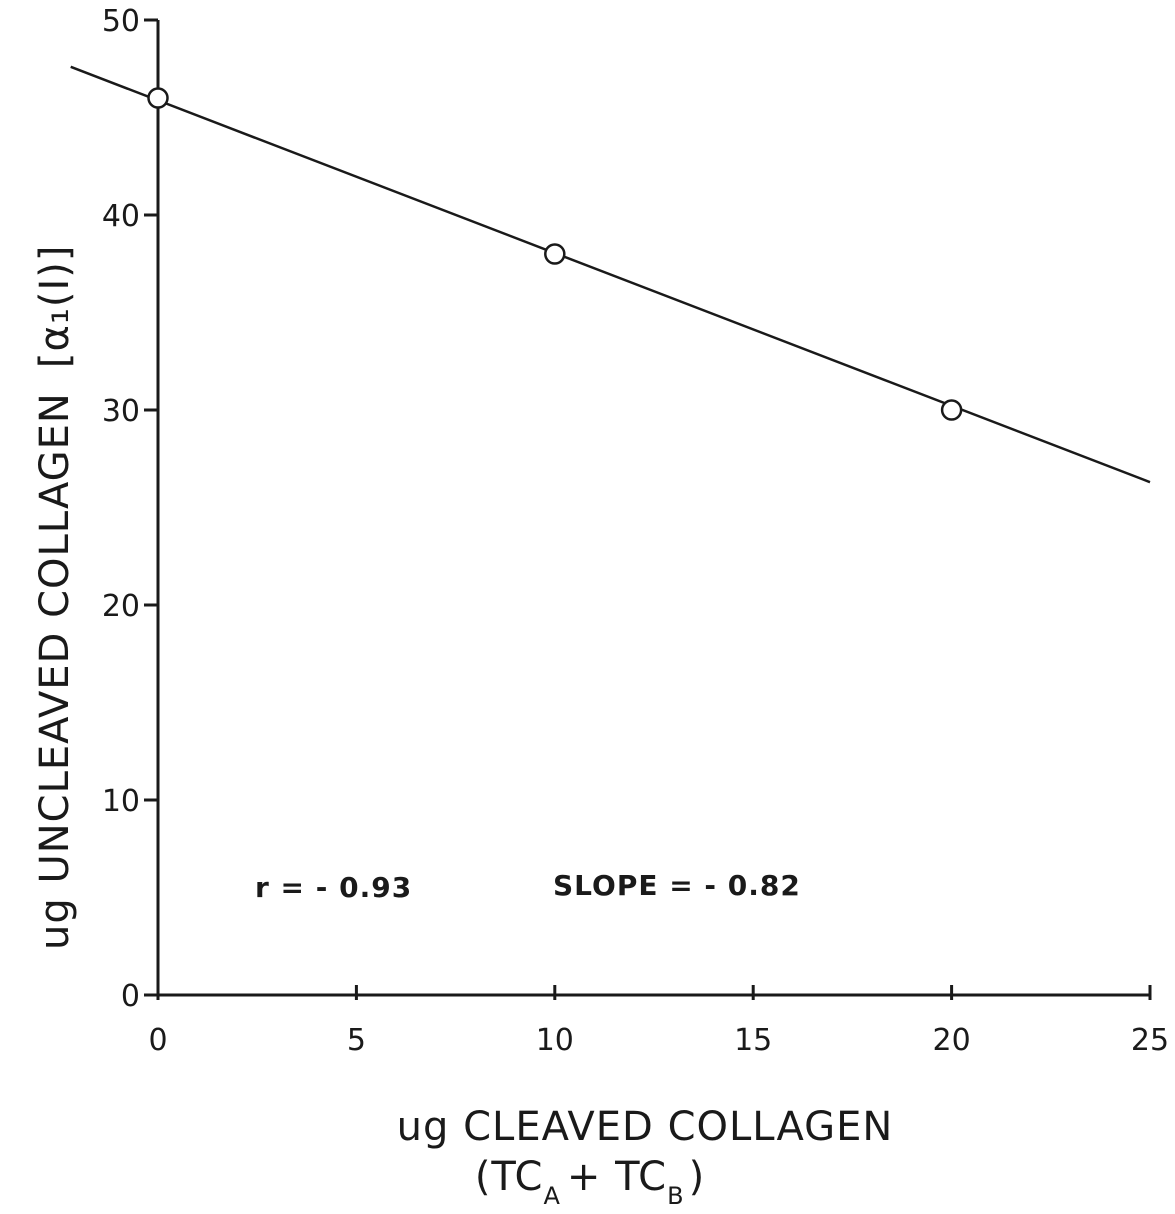  What do you see at coordinates (333, 887) in the screenshot?
I see `r-annotation: r = - 0.93` at bounding box center [333, 887].